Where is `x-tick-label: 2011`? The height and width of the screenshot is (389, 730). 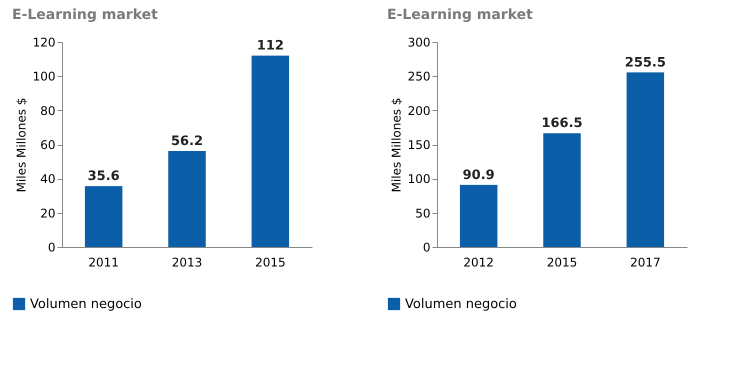
x-tick-label: 2011 is located at coordinates (103, 263).